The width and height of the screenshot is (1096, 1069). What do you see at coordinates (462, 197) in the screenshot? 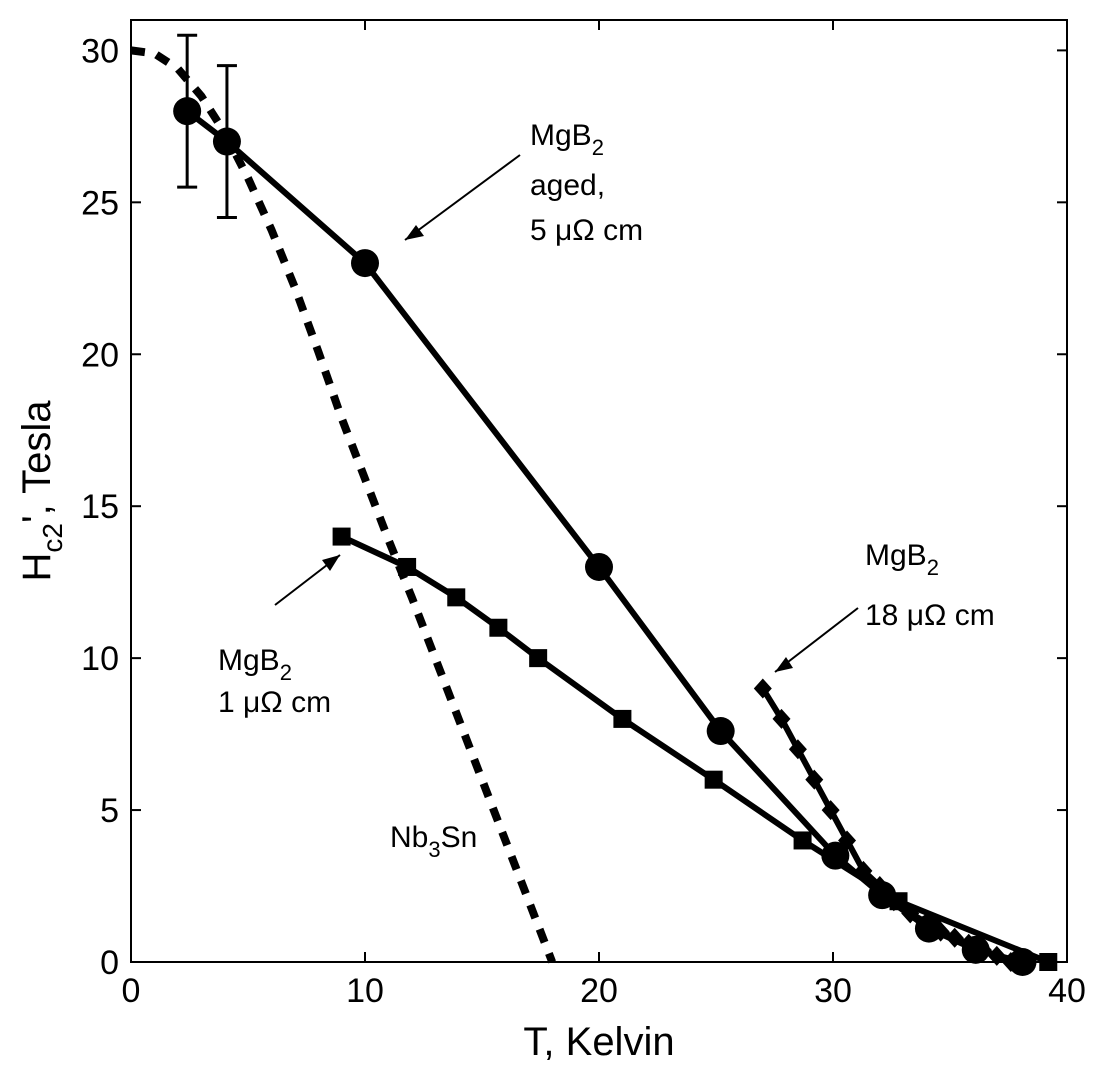
I see `annot-aged-arrow` at bounding box center [462, 197].